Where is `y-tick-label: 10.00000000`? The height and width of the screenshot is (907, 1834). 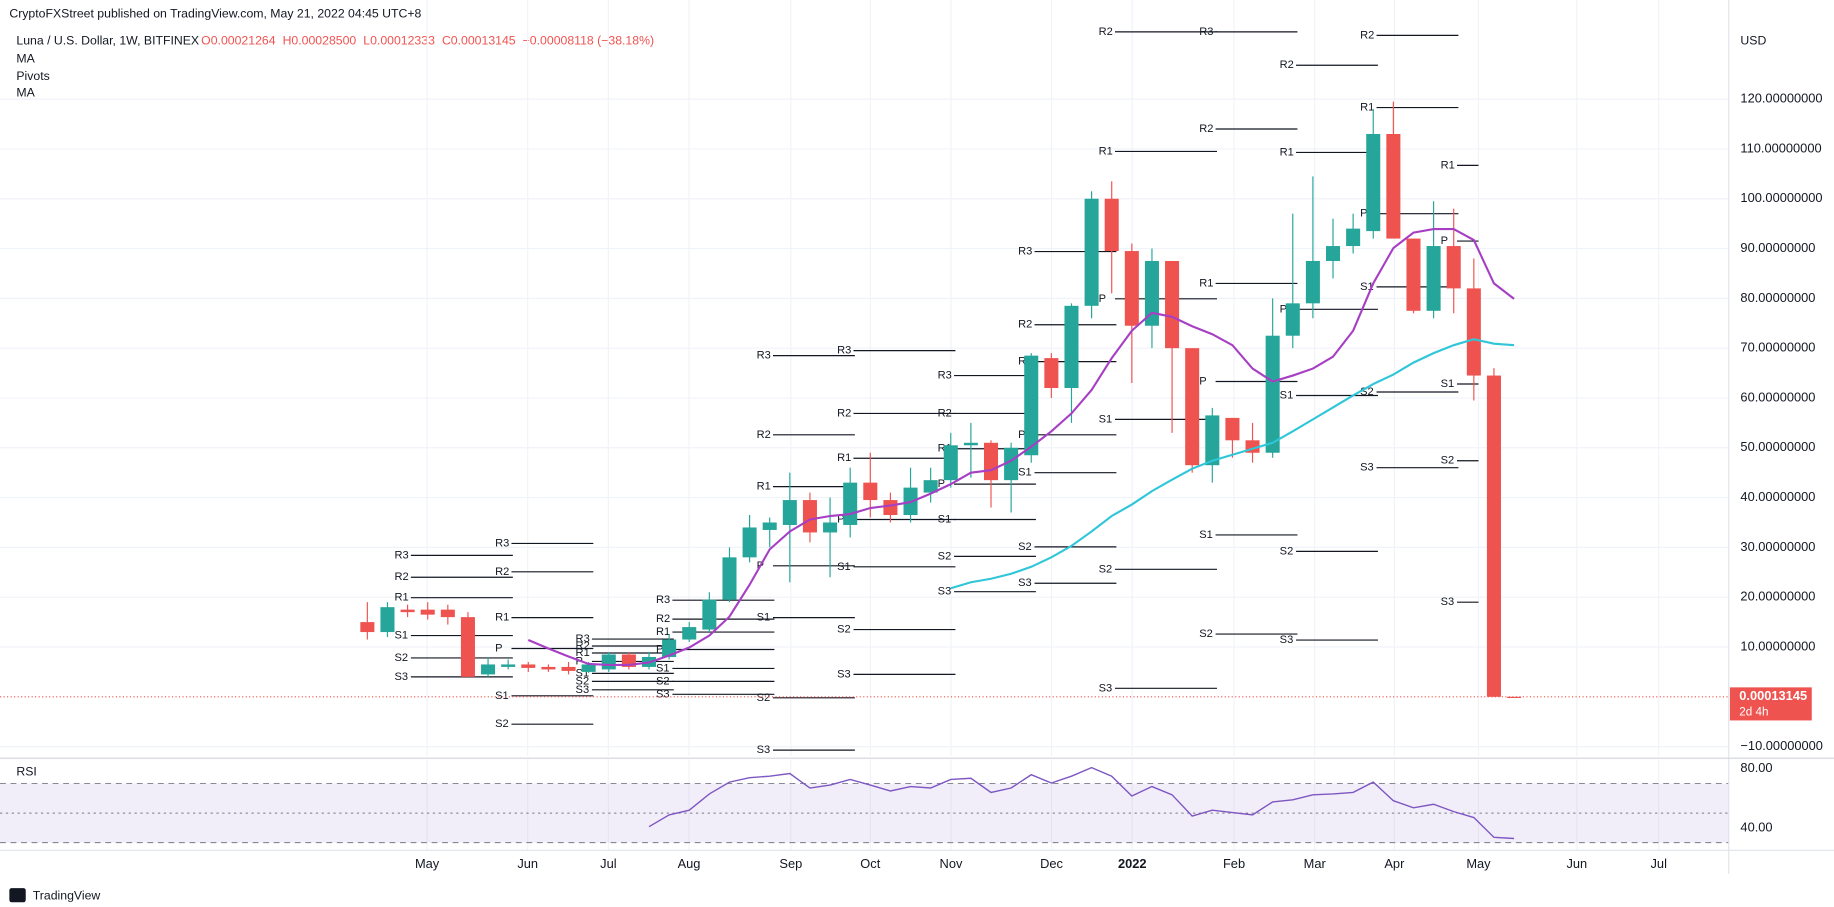 y-tick-label: 10.00000000 is located at coordinates (1777, 645).